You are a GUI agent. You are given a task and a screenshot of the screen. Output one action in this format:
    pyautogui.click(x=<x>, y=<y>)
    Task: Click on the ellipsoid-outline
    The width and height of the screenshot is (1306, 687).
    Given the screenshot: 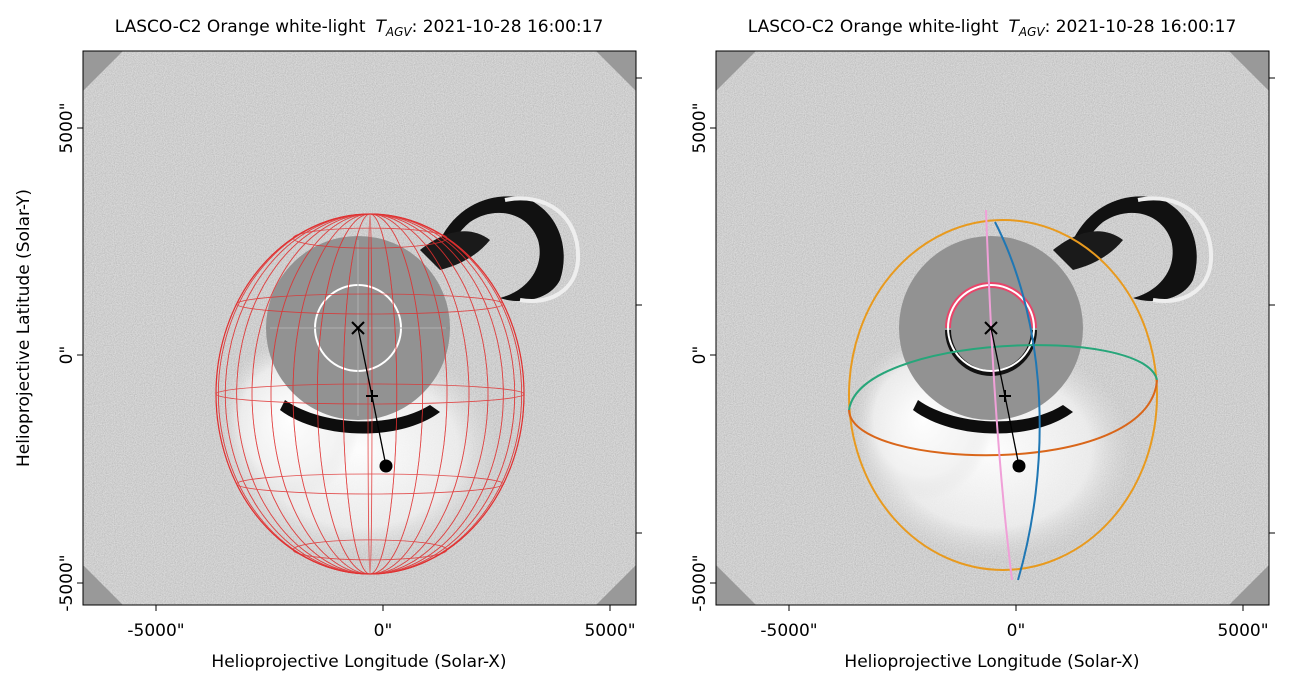 What is the action you would take?
    pyautogui.click(x=1003, y=395)
    